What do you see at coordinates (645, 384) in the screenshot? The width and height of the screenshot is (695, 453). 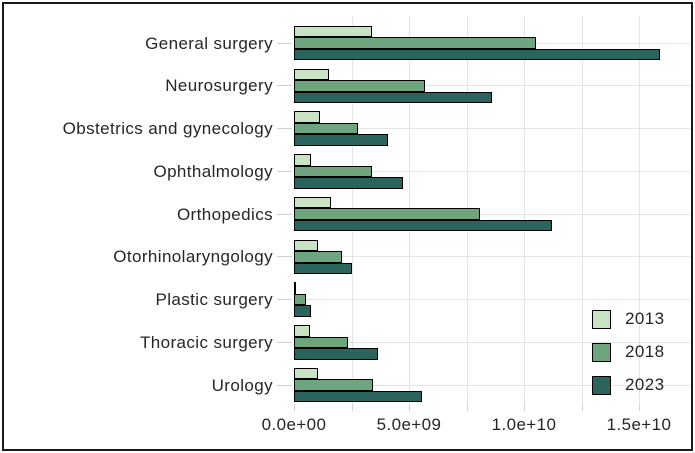 I see `legend-label-2023: 2023` at bounding box center [645, 384].